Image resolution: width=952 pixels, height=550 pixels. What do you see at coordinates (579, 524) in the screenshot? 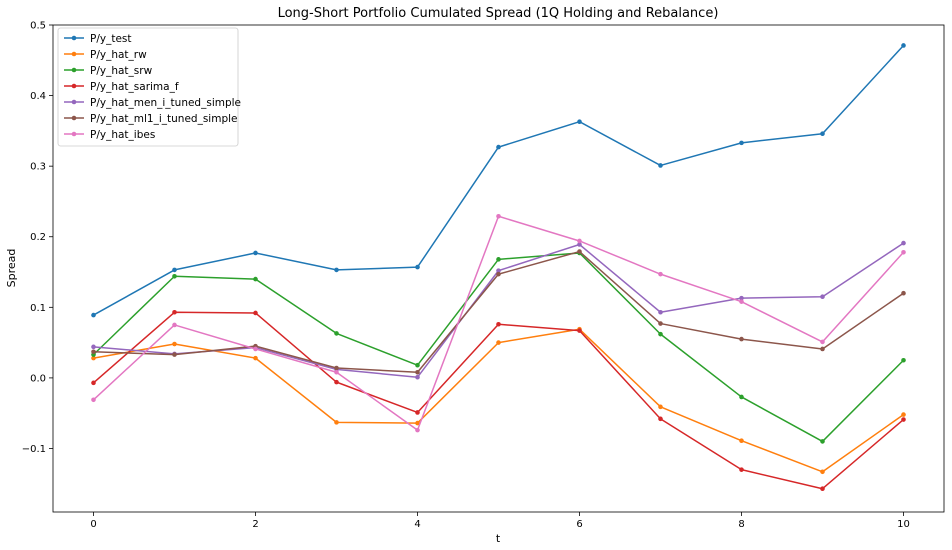
I see `x-tick-label: 6` at bounding box center [579, 524].